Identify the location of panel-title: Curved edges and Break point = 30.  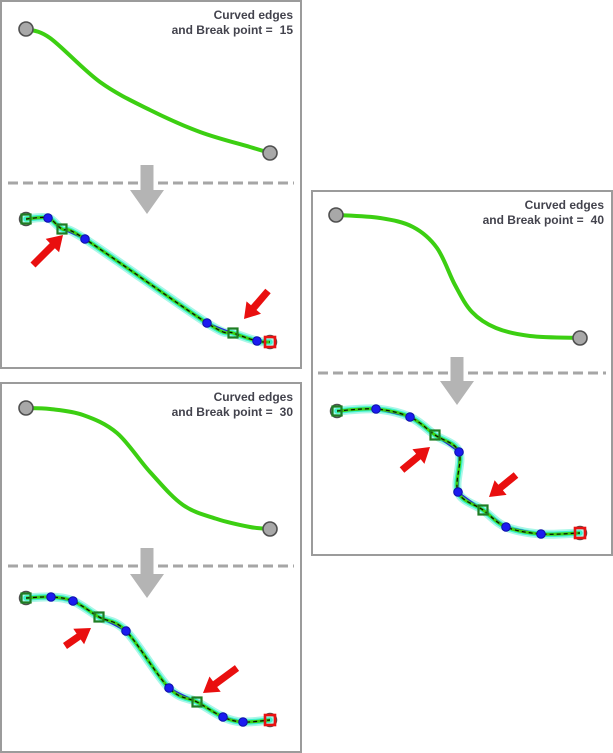
(232, 404).